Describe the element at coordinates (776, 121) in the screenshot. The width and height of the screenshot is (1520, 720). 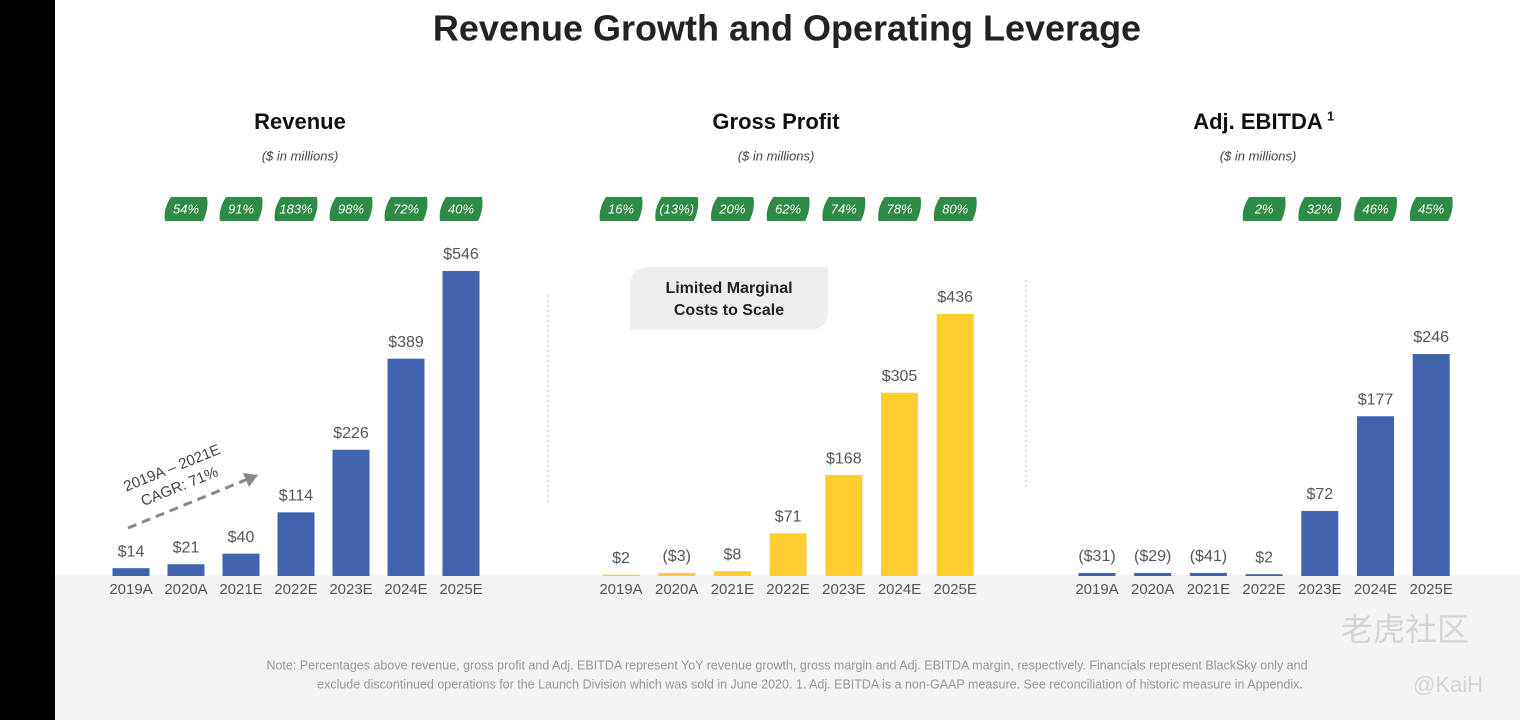
I see `chart-title: Gross Profit` at that location.